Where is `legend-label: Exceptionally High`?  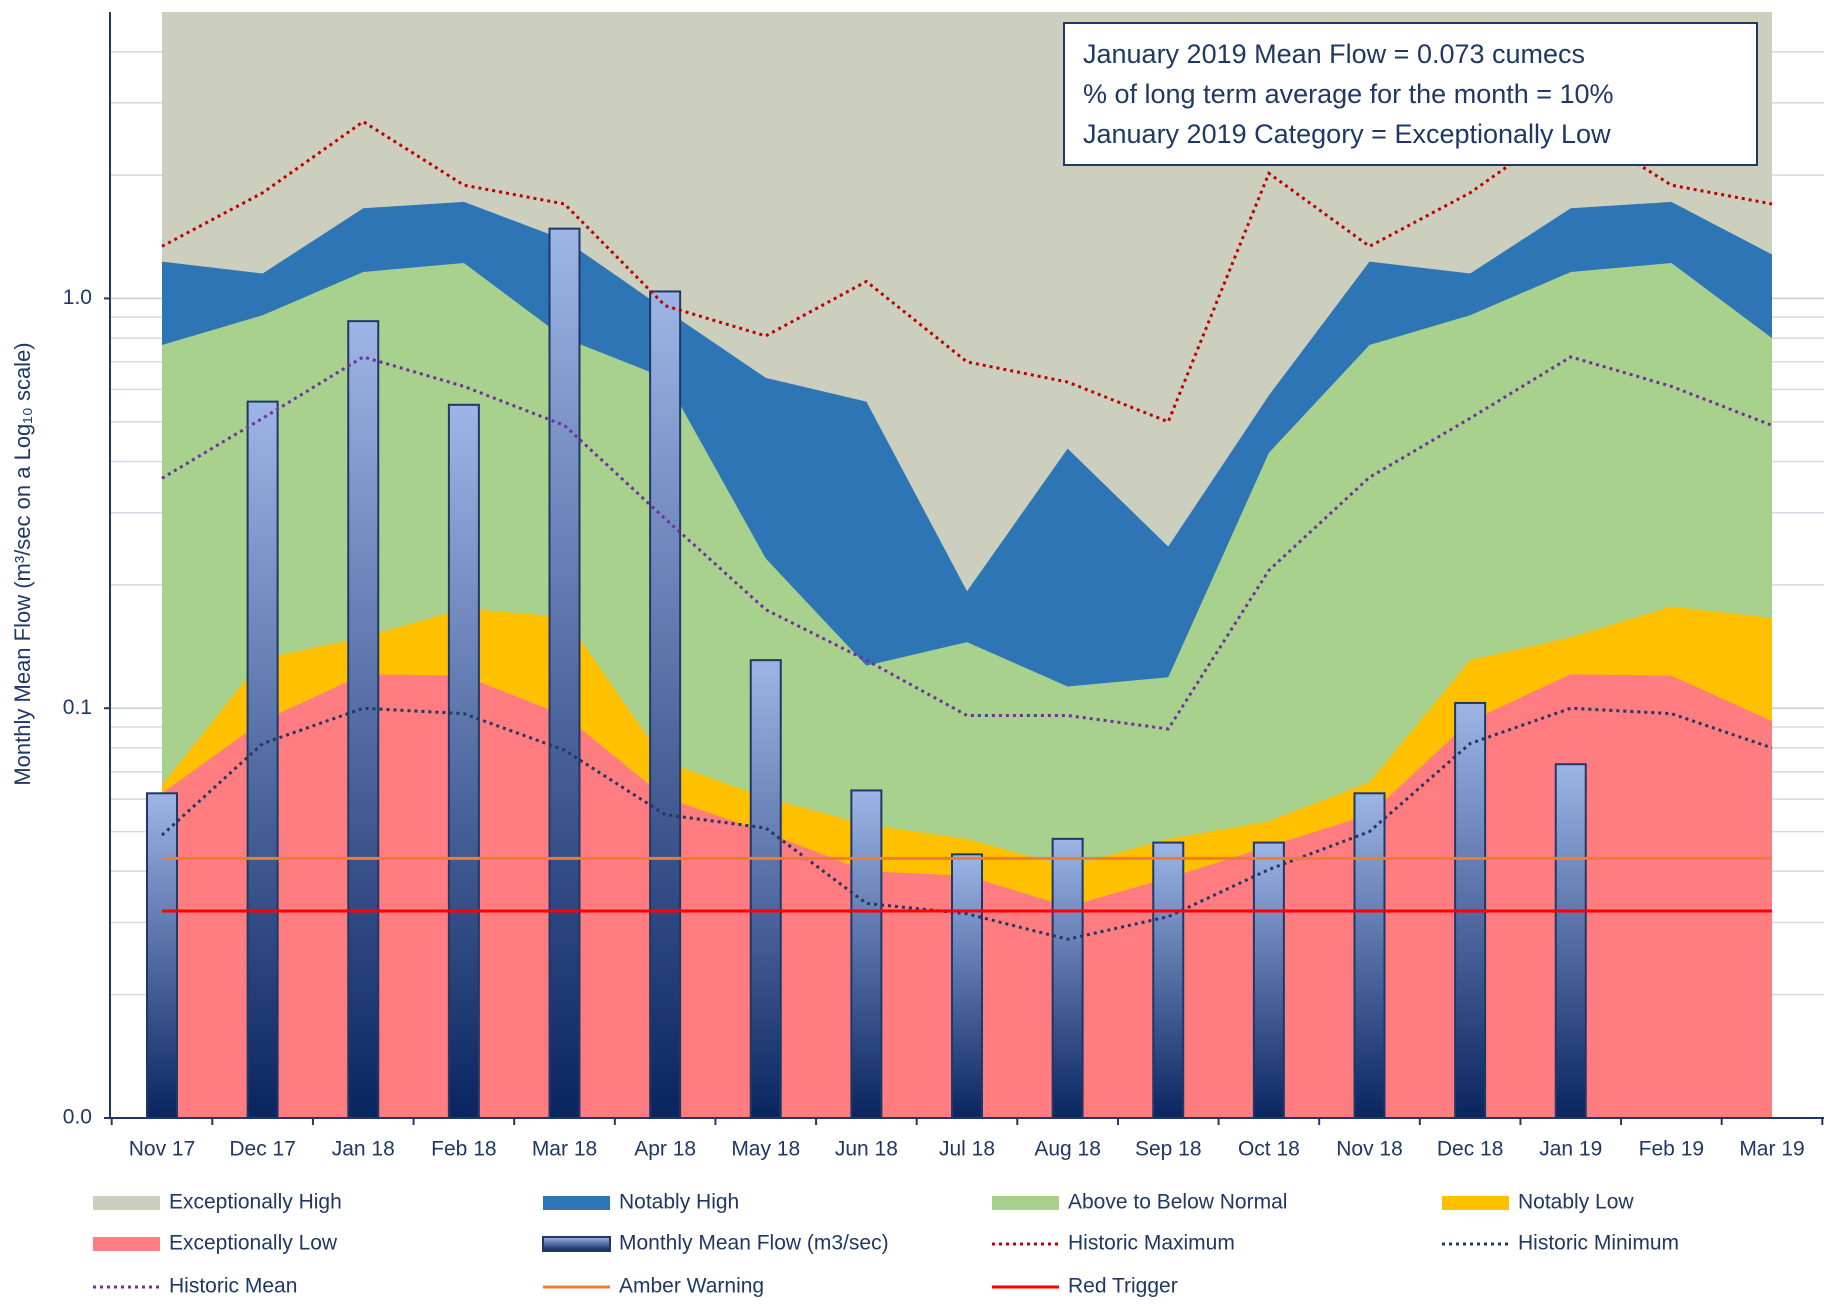
legend-label: Exceptionally High is located at coordinates (255, 1202).